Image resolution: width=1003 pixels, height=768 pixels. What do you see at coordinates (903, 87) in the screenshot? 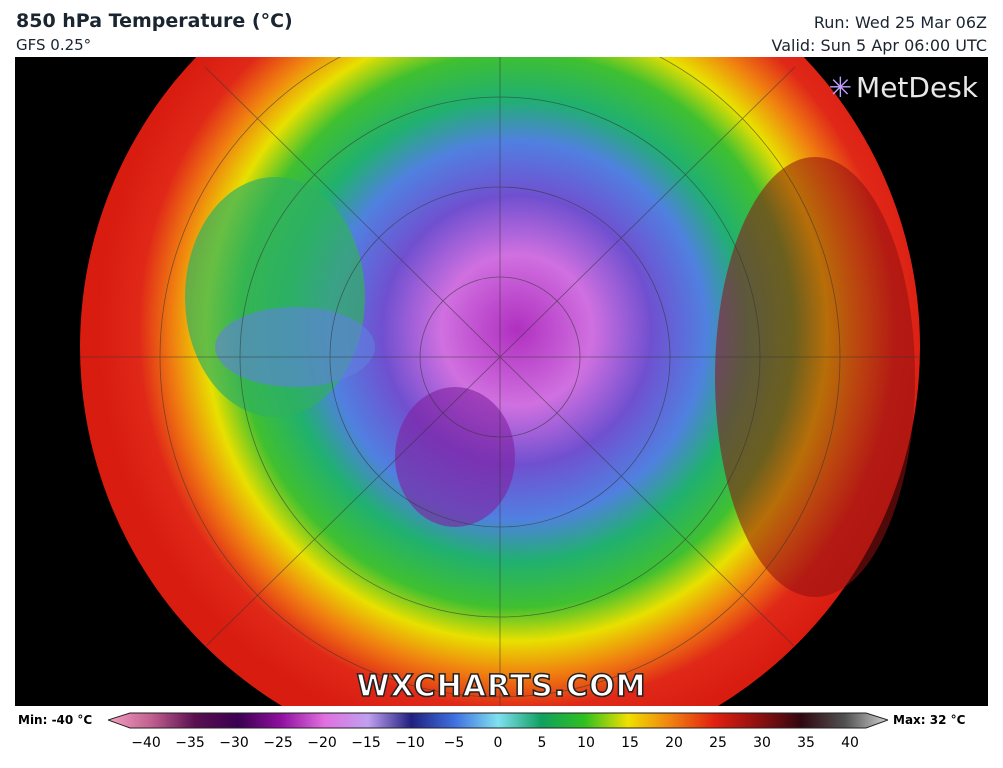
I see `metdesk-logo: ✳ MetDesk` at bounding box center [903, 87].